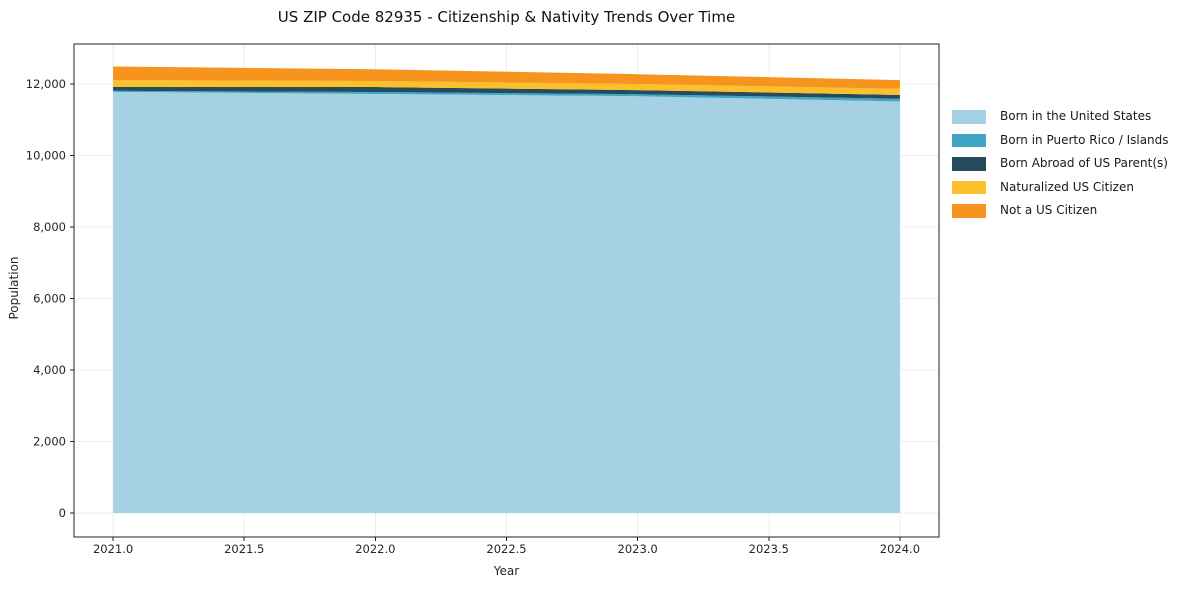 The width and height of the screenshot is (1189, 590). What do you see at coordinates (375, 549) in the screenshot?
I see `svg-text: 2022.0` at bounding box center [375, 549].